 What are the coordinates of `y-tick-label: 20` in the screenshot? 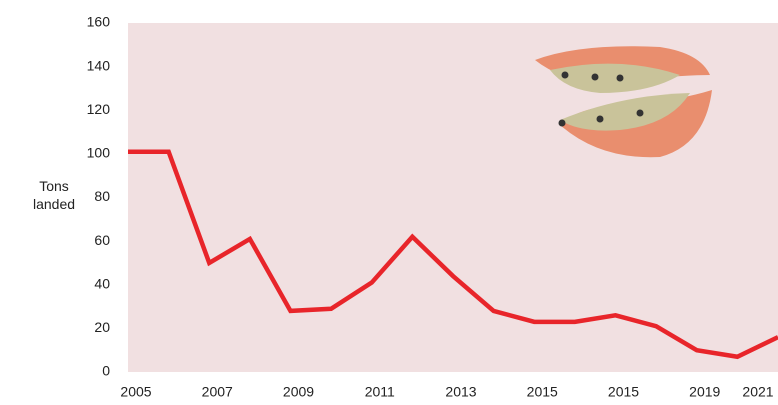 It's located at (102, 327).